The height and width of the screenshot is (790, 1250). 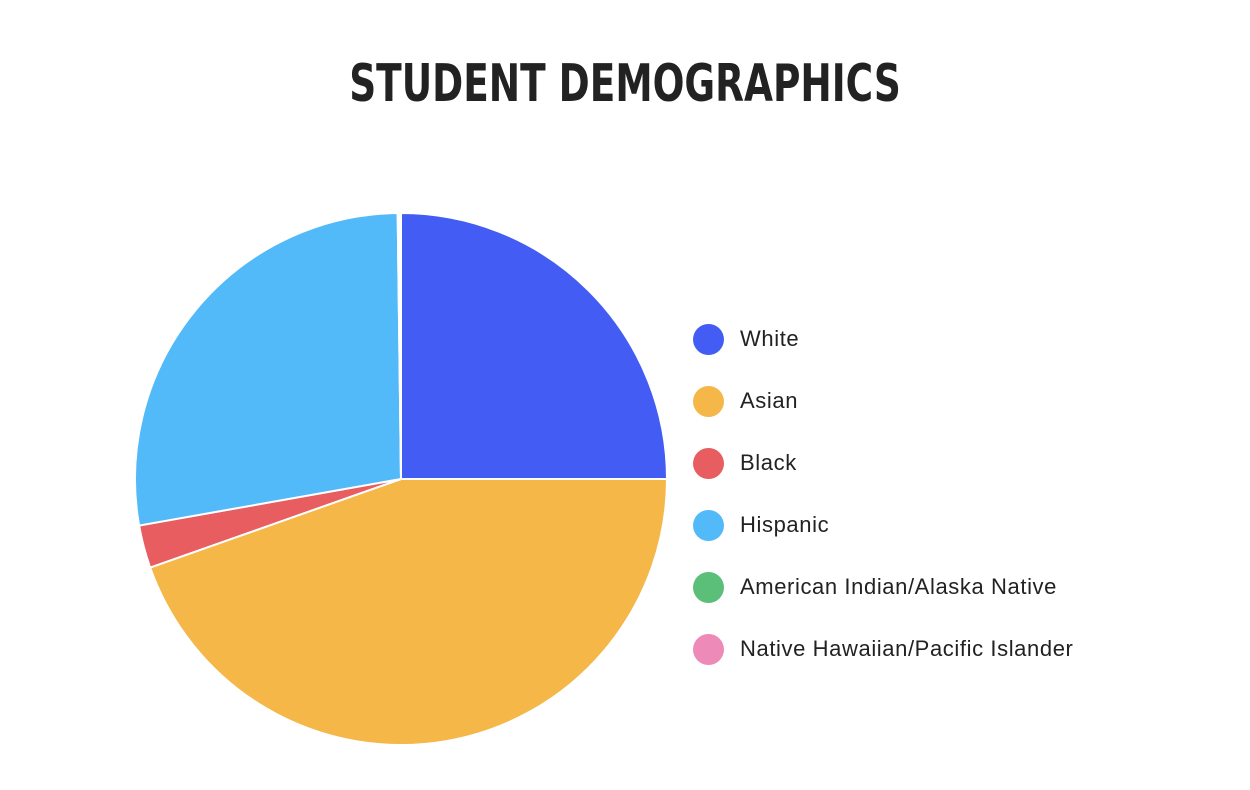 What do you see at coordinates (907, 648) in the screenshot?
I see `legend-label: Native Hawaiian/Pacific Islander` at bounding box center [907, 648].